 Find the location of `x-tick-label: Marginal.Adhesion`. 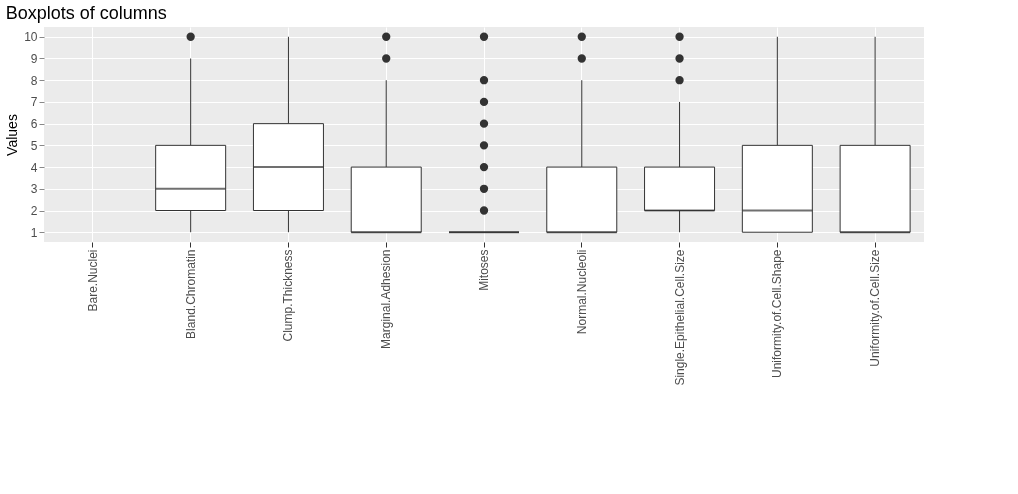

x-tick-label: Marginal.Adhesion is located at coordinates (386, 299).